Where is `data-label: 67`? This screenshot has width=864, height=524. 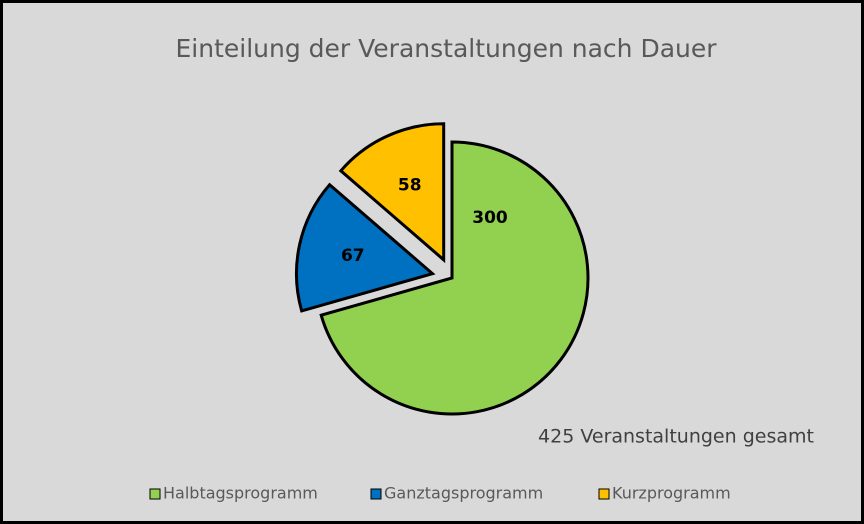
data-label: 67 is located at coordinates (353, 256).